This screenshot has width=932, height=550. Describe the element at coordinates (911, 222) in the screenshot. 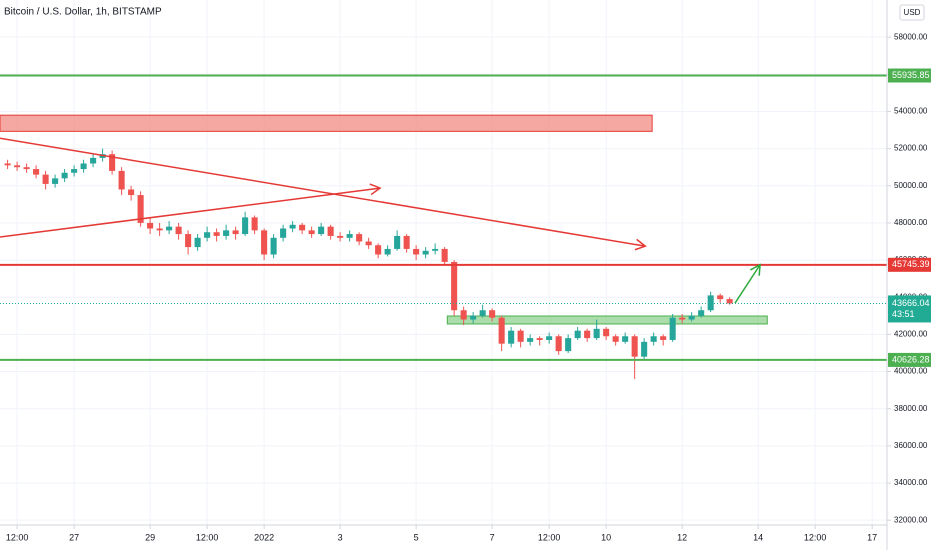

I see `y-tick-label: 48000.00` at that location.